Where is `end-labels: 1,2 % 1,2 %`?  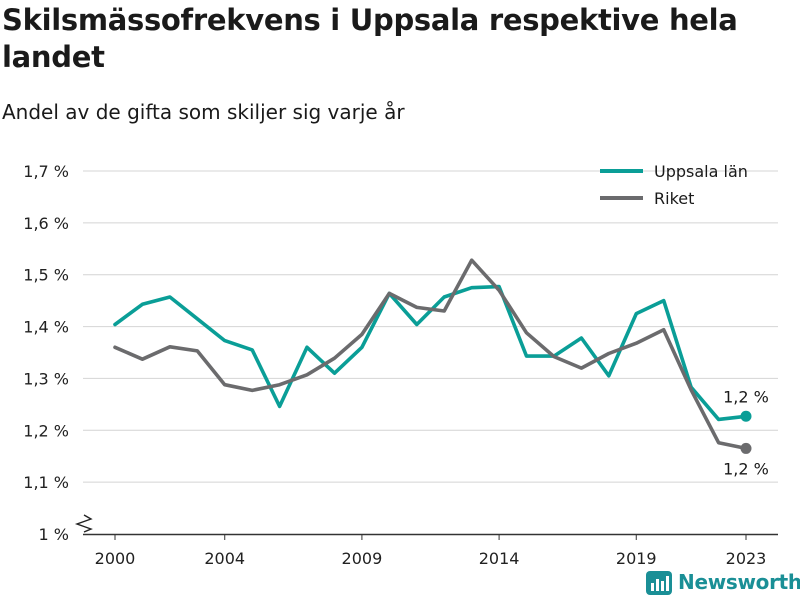 end-labels: 1,2 % 1,2 % is located at coordinates (746, 432).